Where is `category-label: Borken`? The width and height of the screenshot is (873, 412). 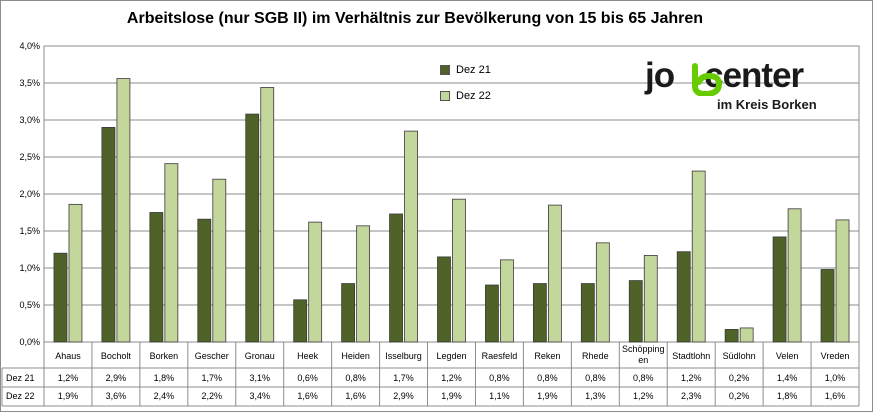
category-label: Borken is located at coordinates (164, 356).